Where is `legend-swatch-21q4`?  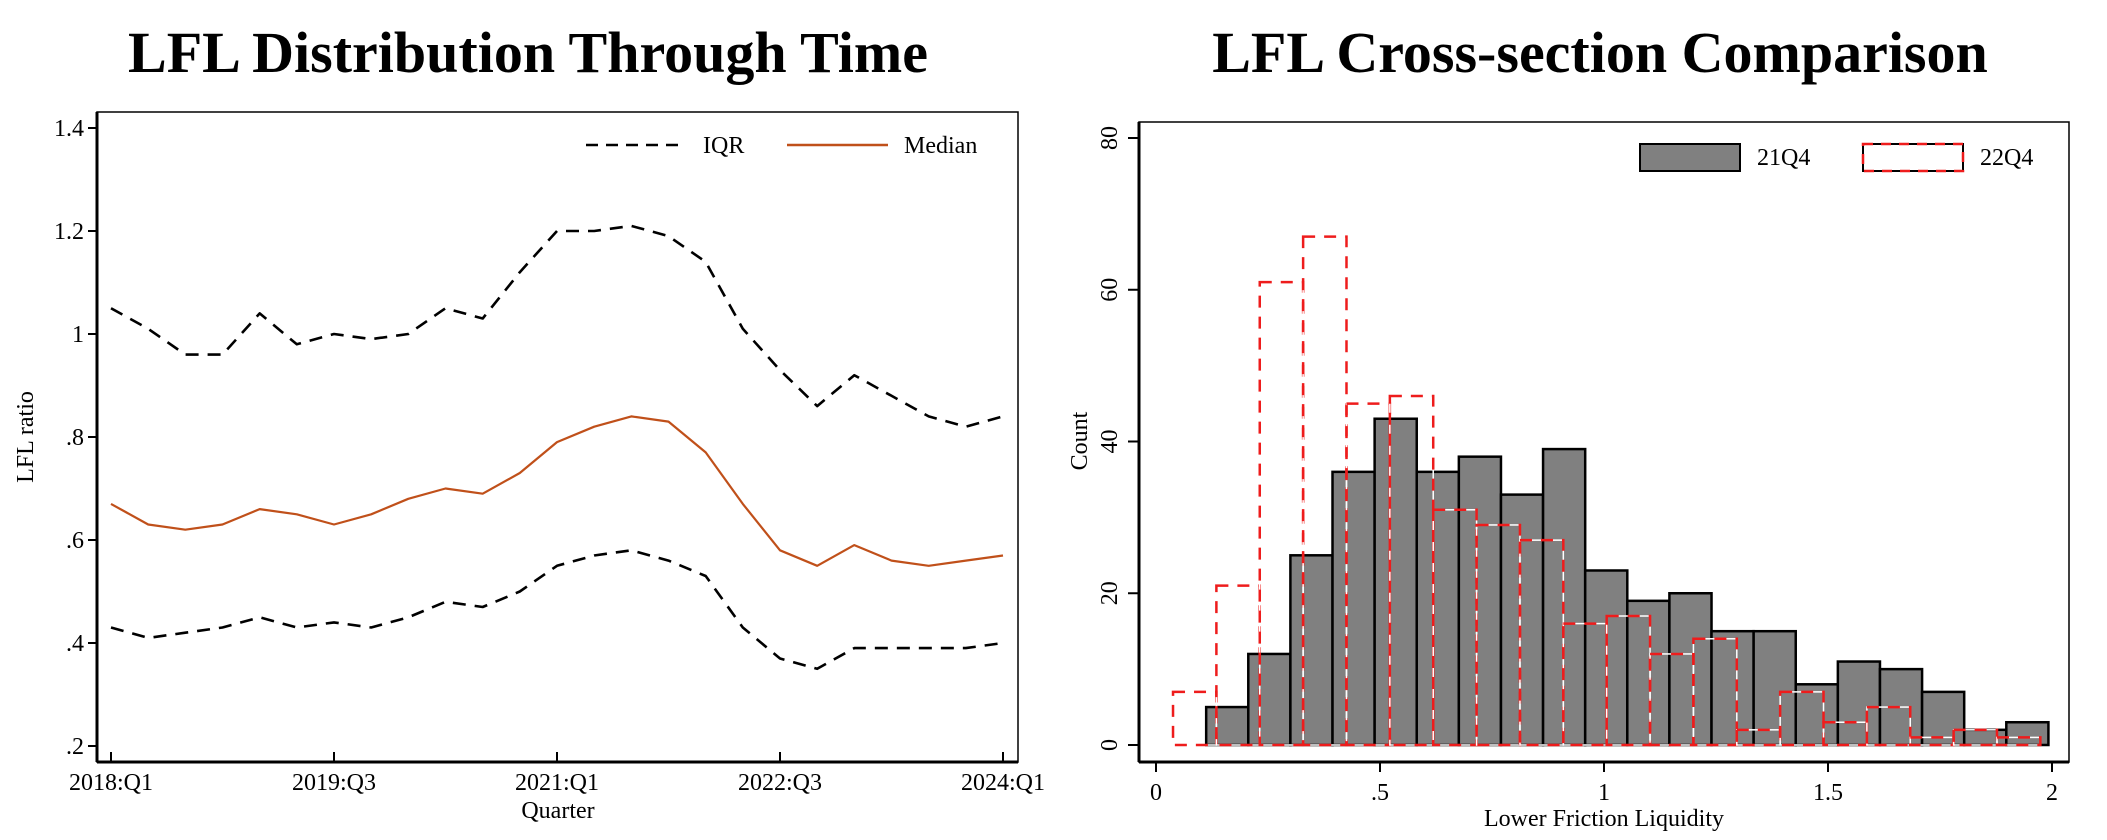
legend-swatch-21q4 is located at coordinates (1690, 157).